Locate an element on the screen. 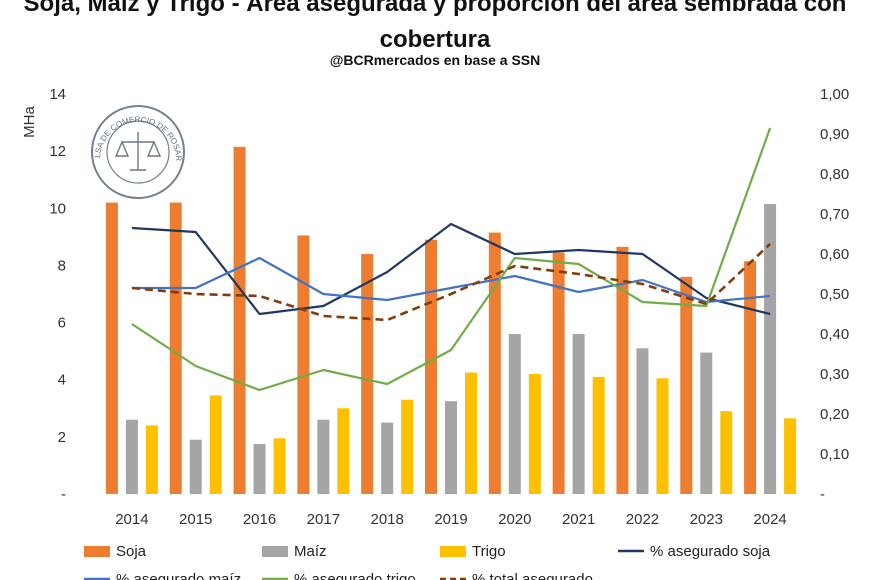 The height and width of the screenshot is (580, 870). y2-tick-label: 0,20 is located at coordinates (834, 414).